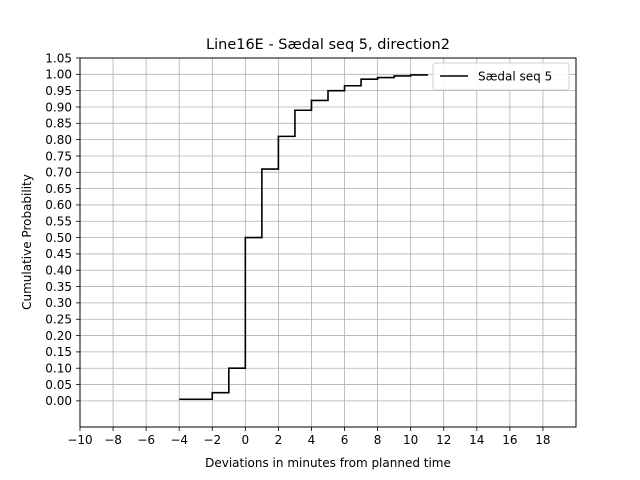  I want to click on legend-box, so click(501, 76).